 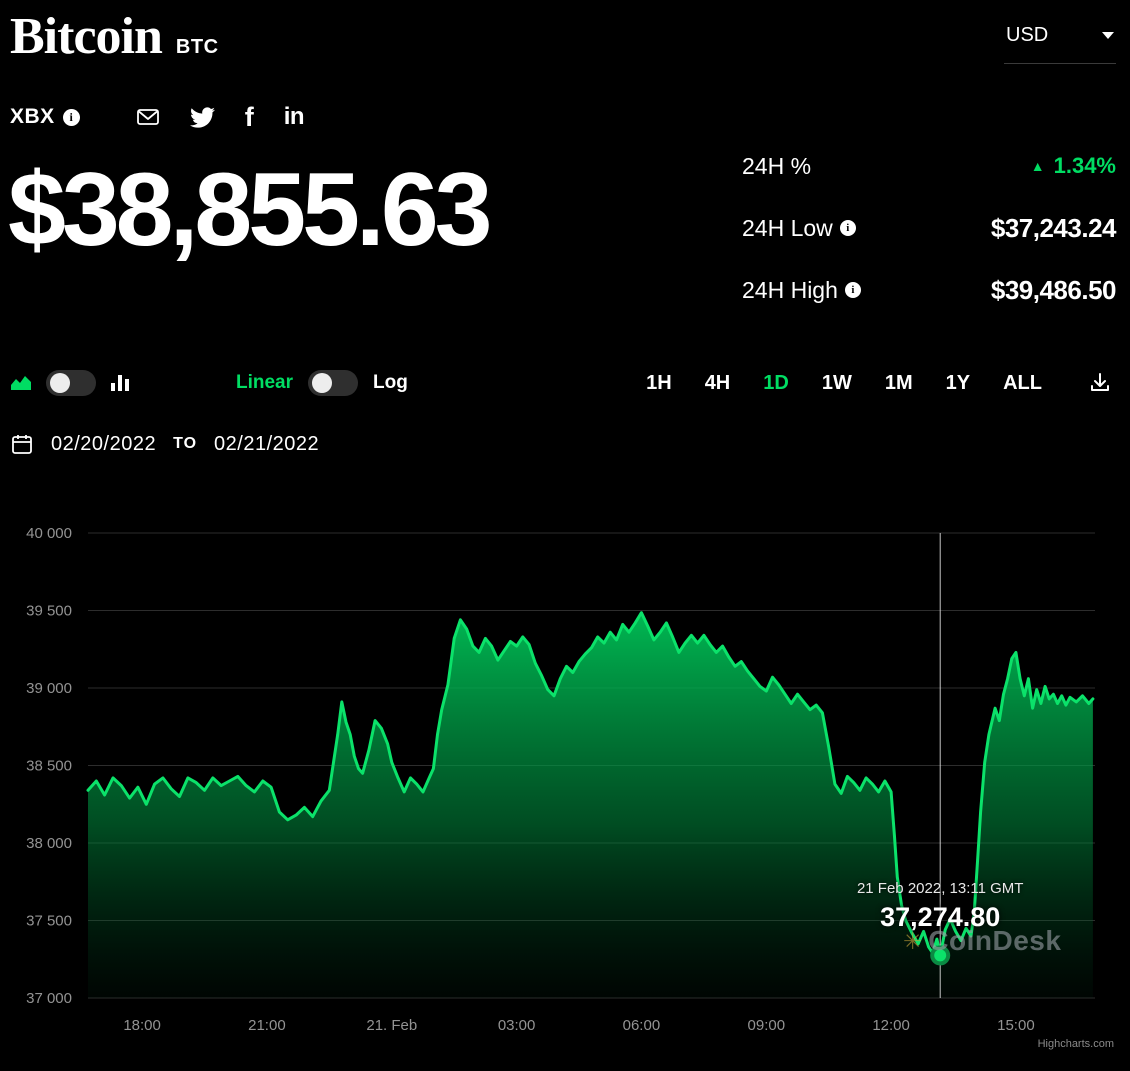 What do you see at coordinates (929, 290) in the screenshot?
I see `stat-row-high: 24H High i $39,486.50` at bounding box center [929, 290].